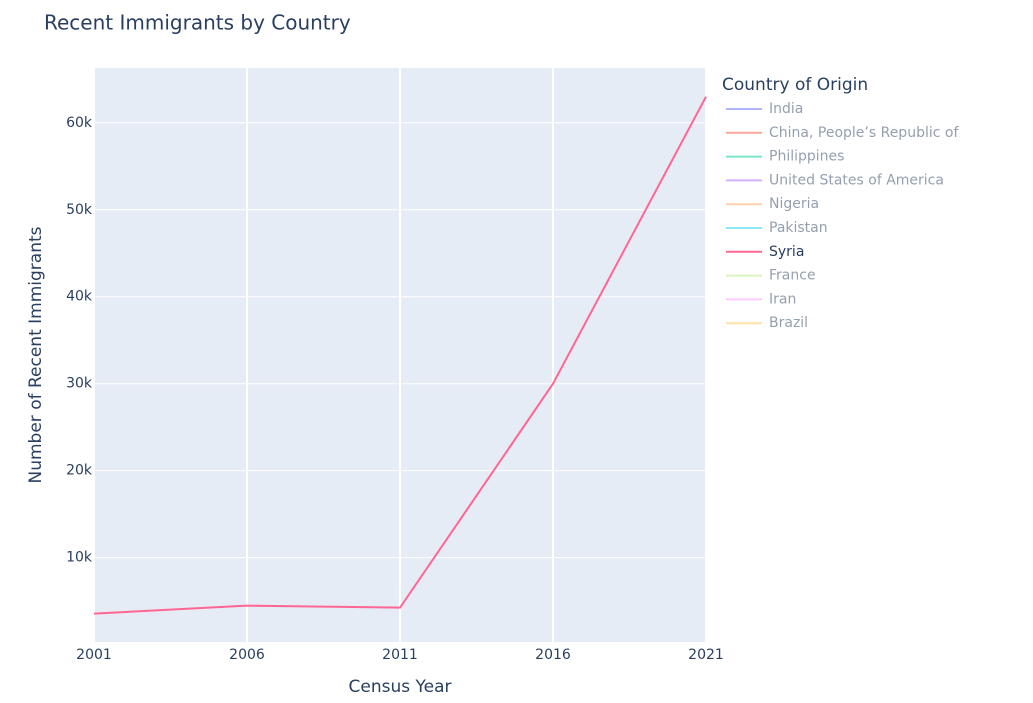  I want to click on legend-item: Nigeria, so click(772, 204).